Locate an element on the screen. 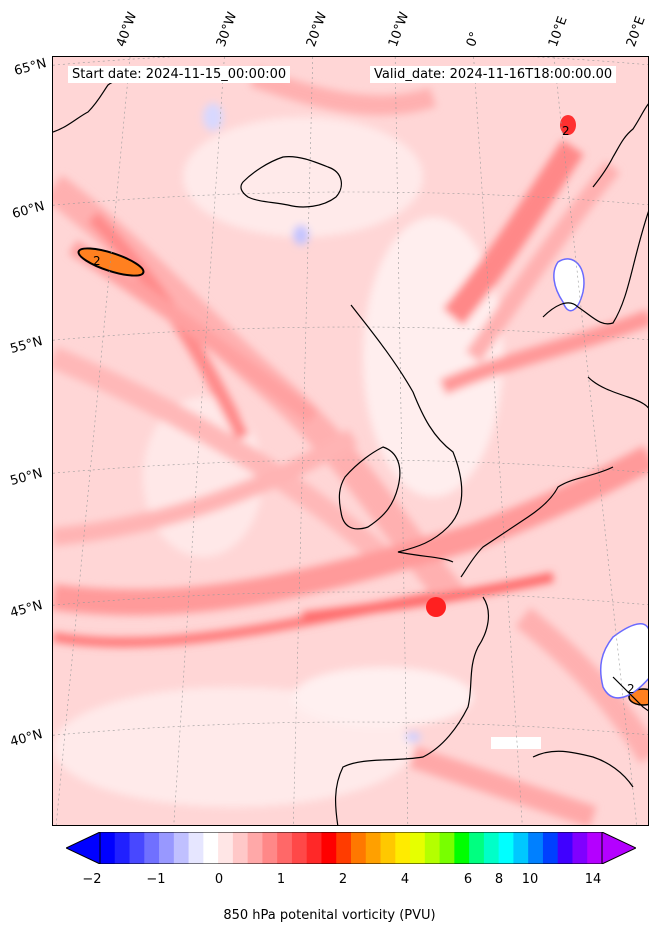 This screenshot has height=936, width=659. colorbar-tick-label: 2 is located at coordinates (343, 879).